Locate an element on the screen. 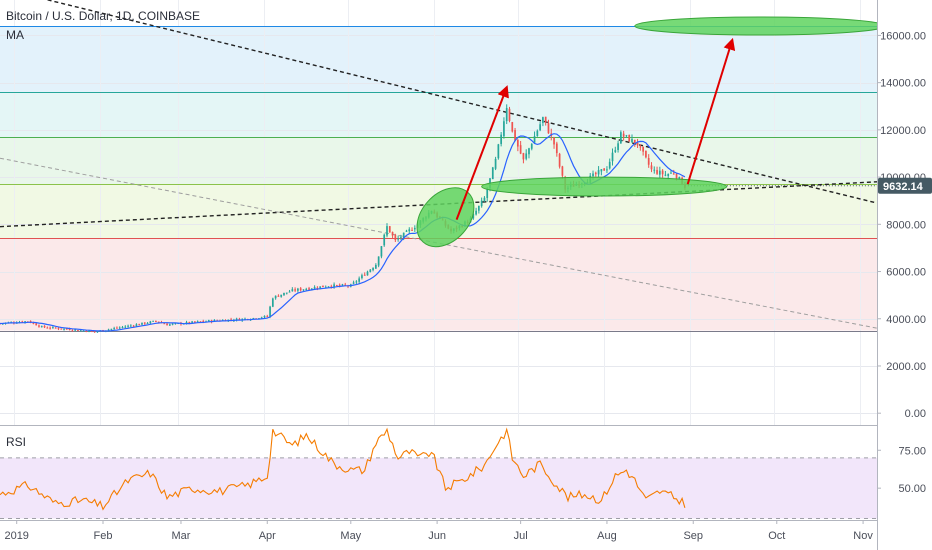 The image size is (932, 550). indicator-label: MA is located at coordinates (15, 35).